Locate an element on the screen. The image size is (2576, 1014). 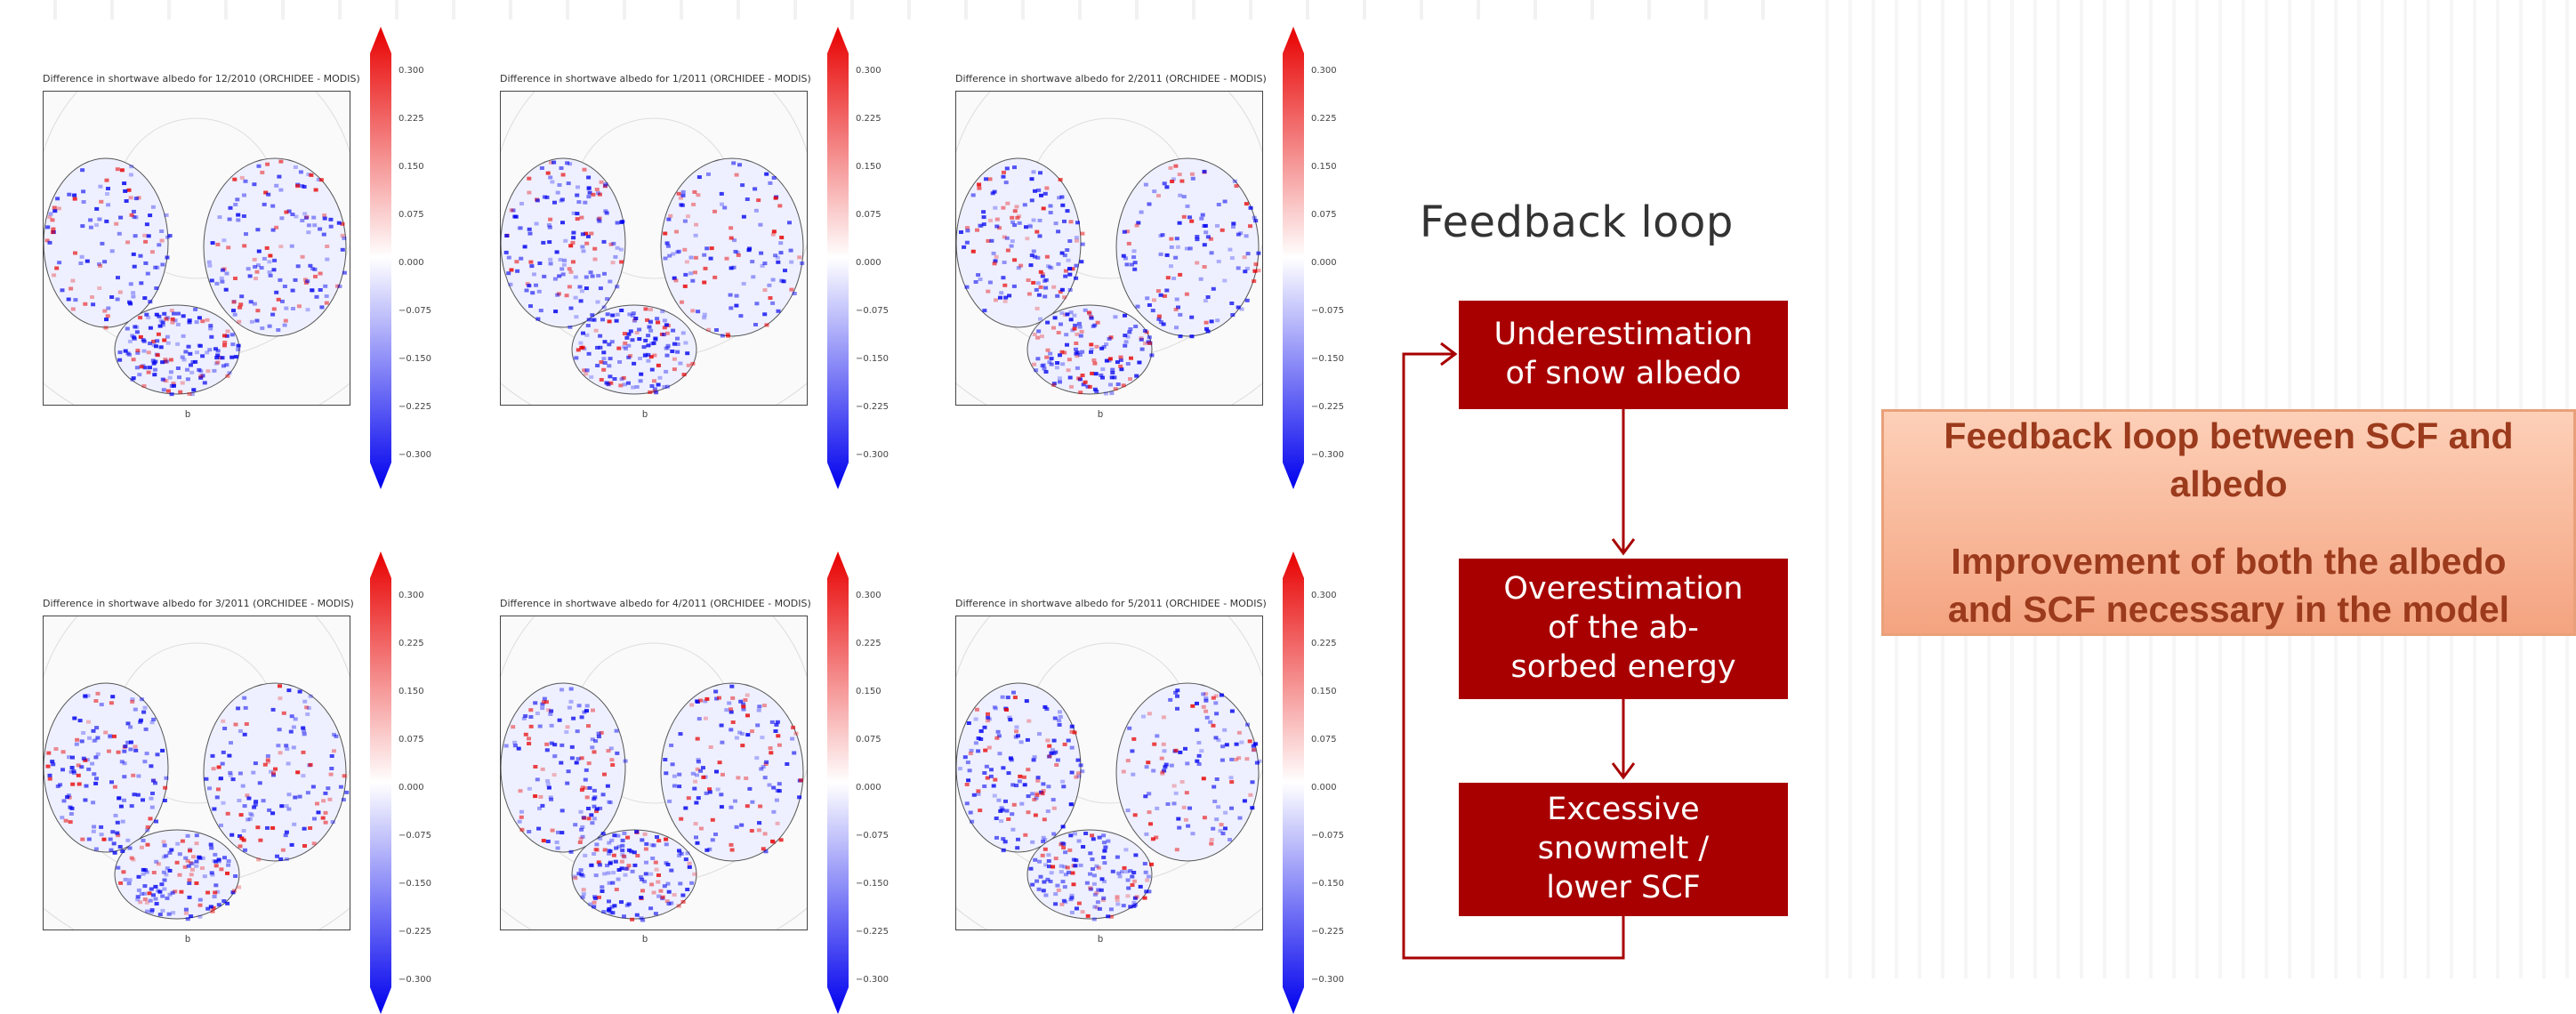
colorbar-tick: −0.300 is located at coordinates (1328, 455).